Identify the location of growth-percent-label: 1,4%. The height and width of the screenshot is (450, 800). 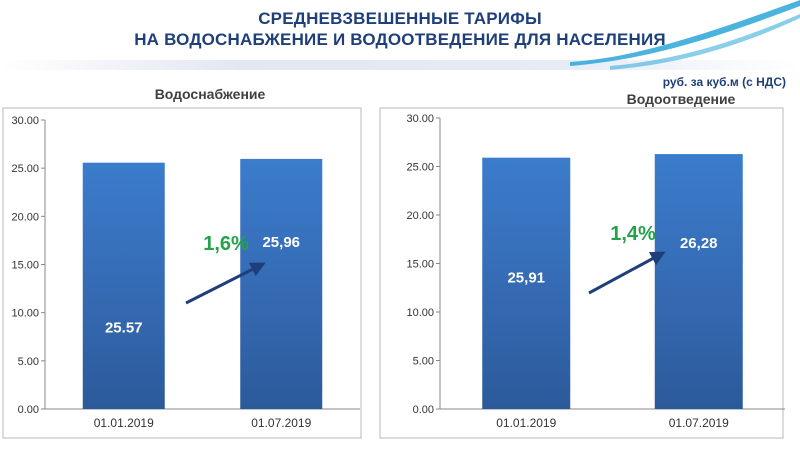
(633, 234).